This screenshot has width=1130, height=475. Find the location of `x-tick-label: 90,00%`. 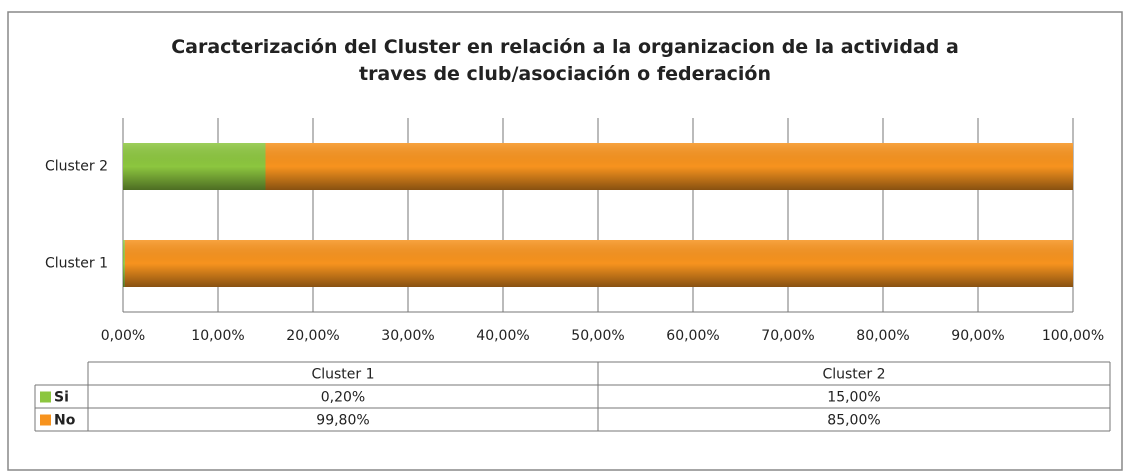

x-tick-label: 90,00% is located at coordinates (977, 336).